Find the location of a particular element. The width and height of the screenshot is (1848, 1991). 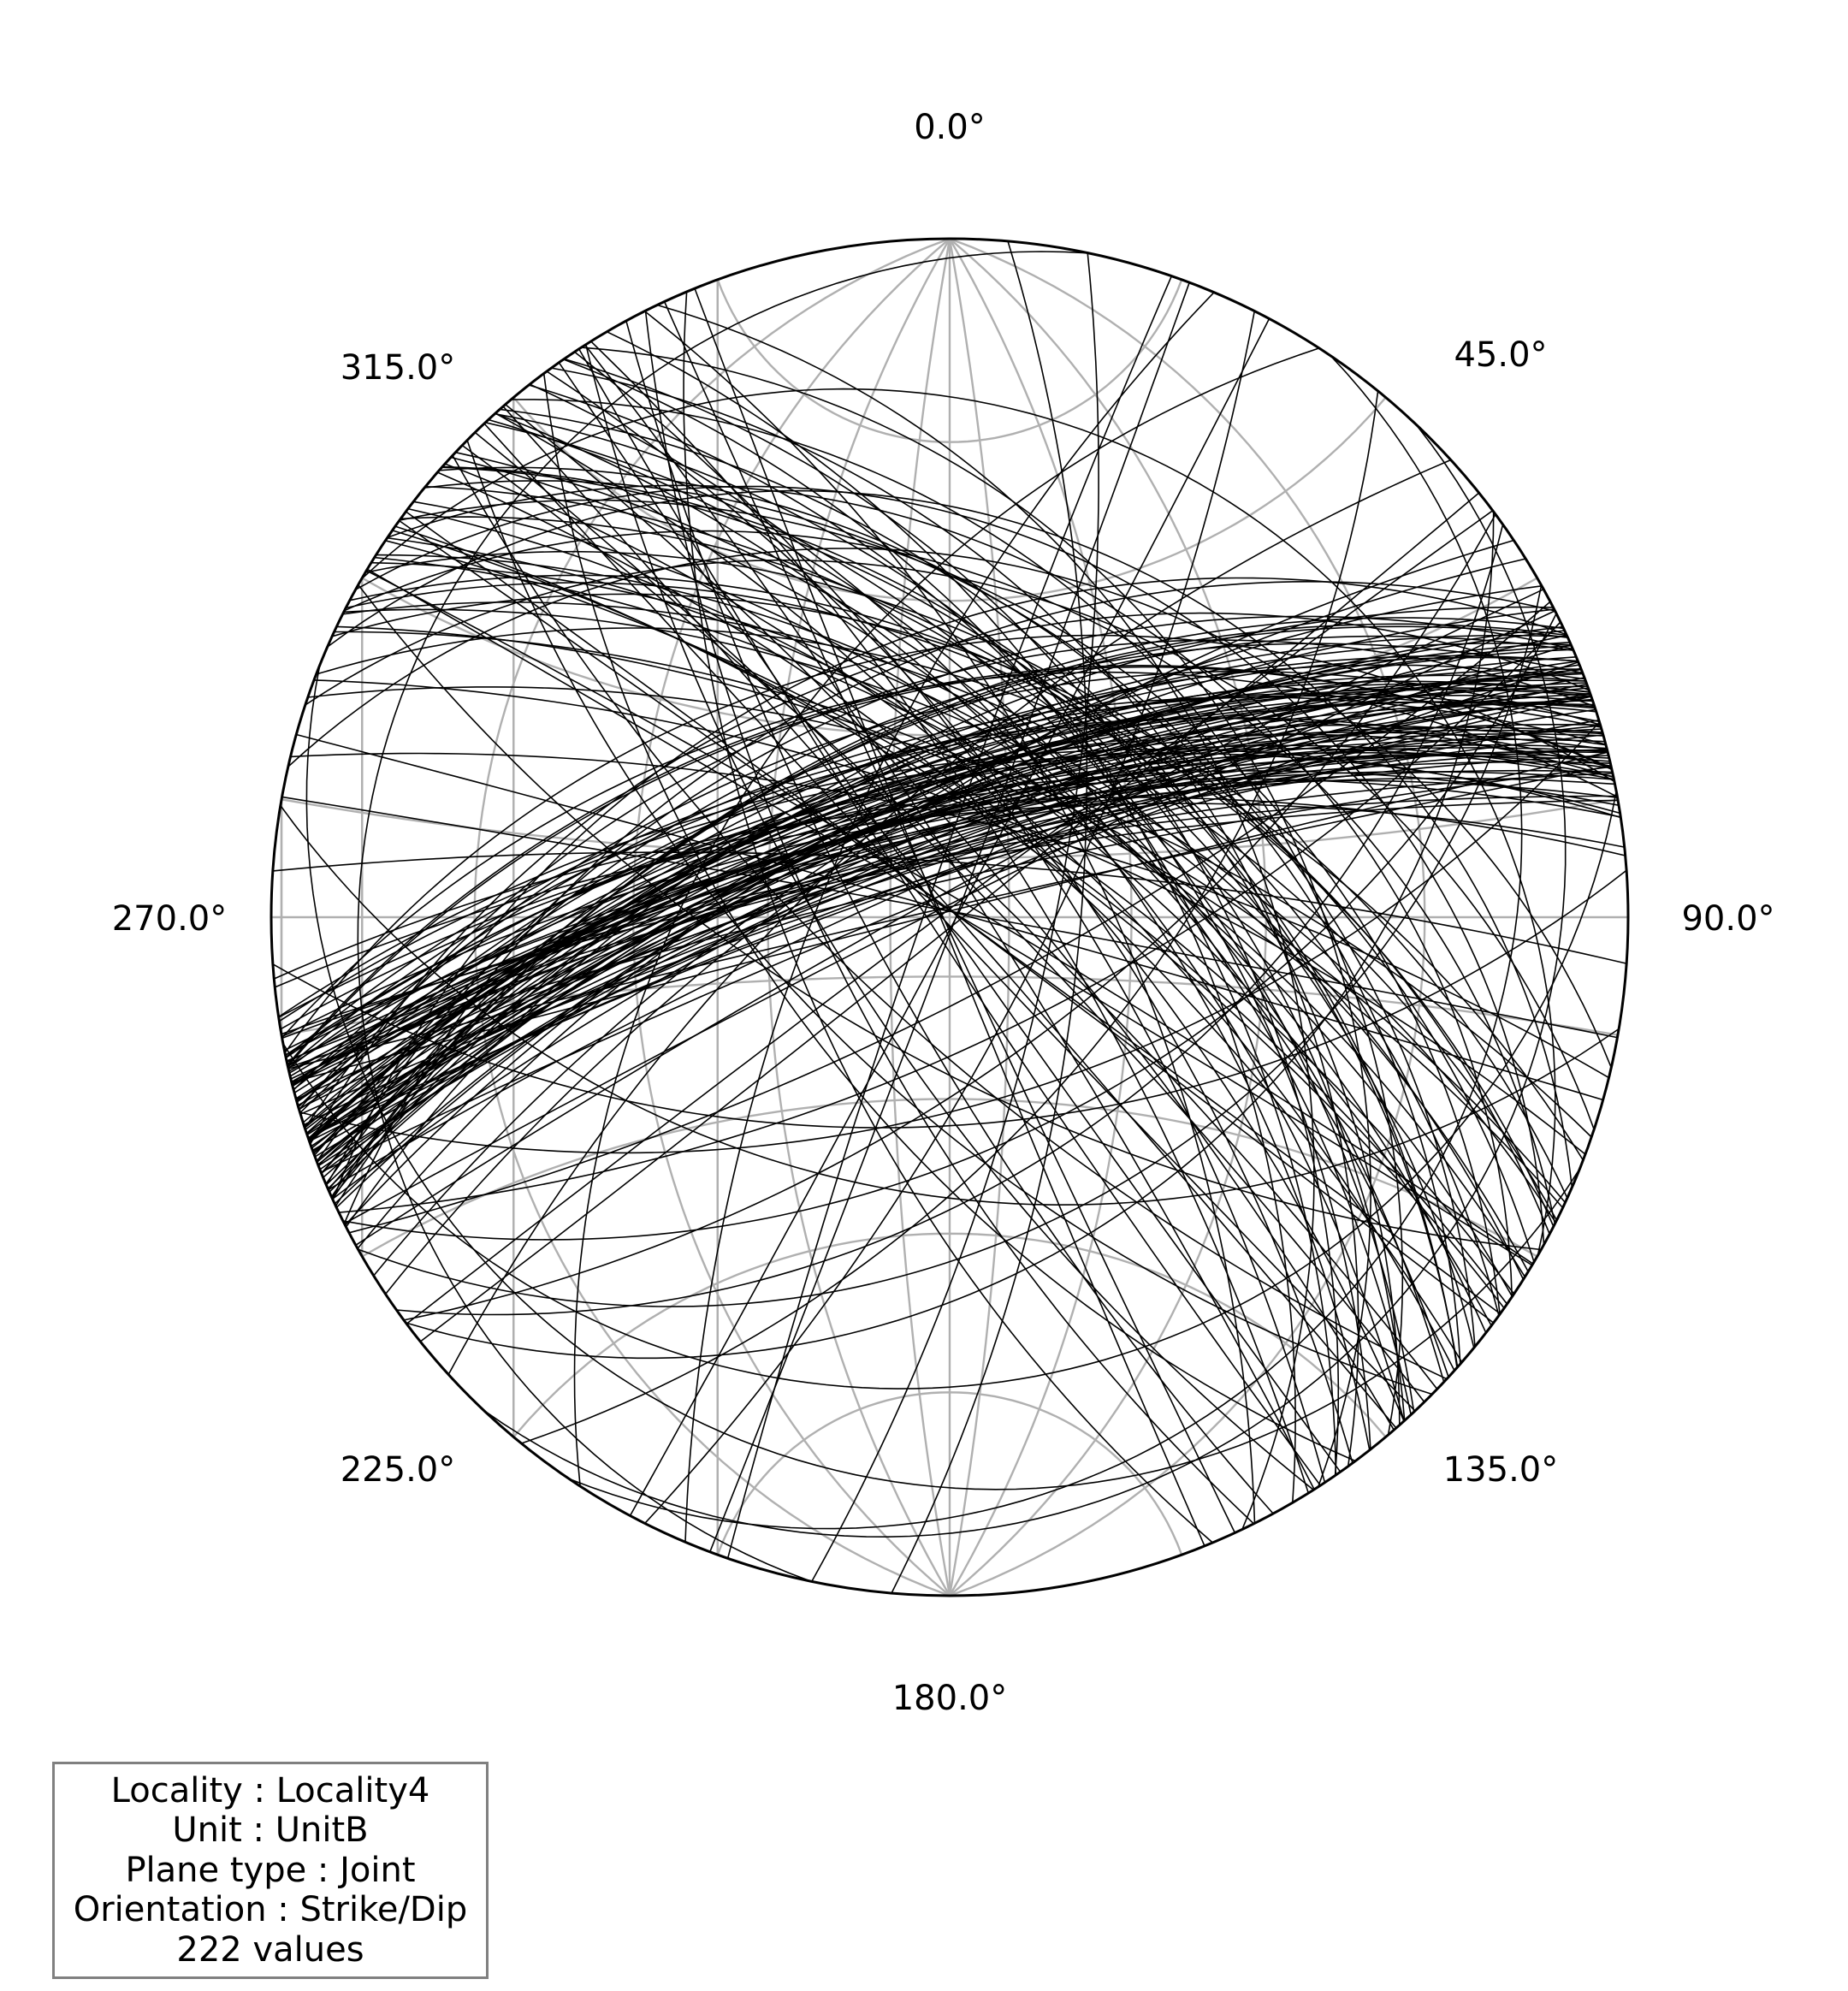

azimuth-label-0: 0.0° is located at coordinates (950, 127).